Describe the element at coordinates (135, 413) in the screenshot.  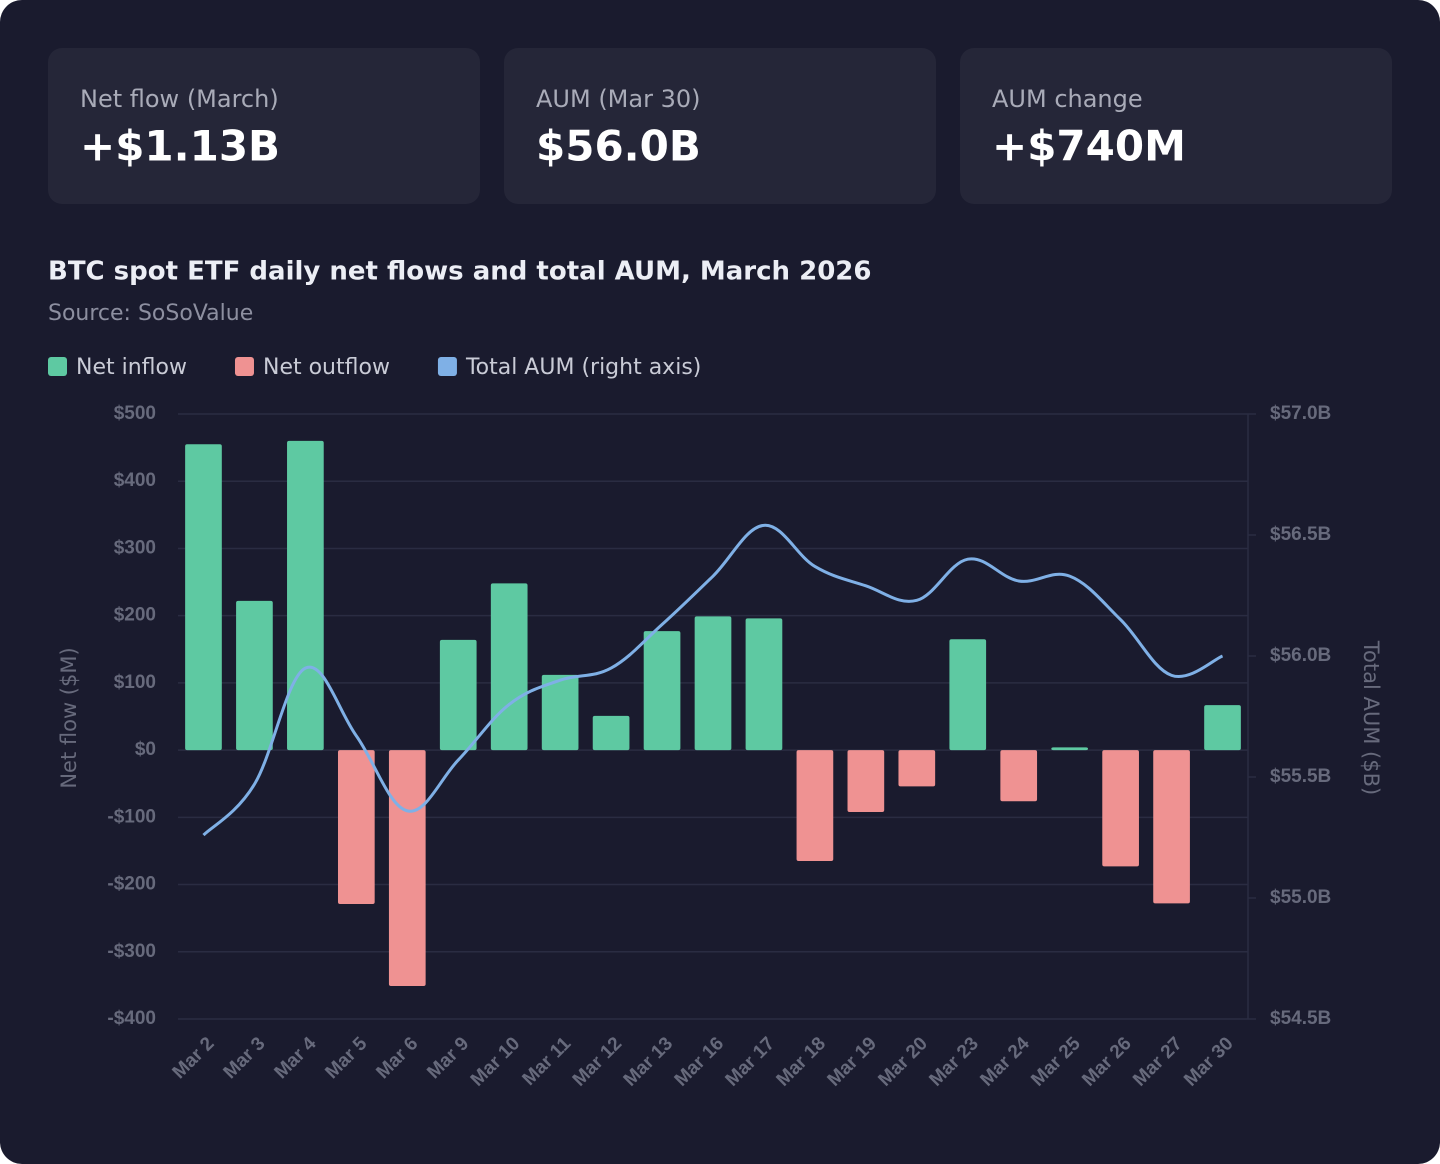
I see `y-tick-label: $500` at that location.